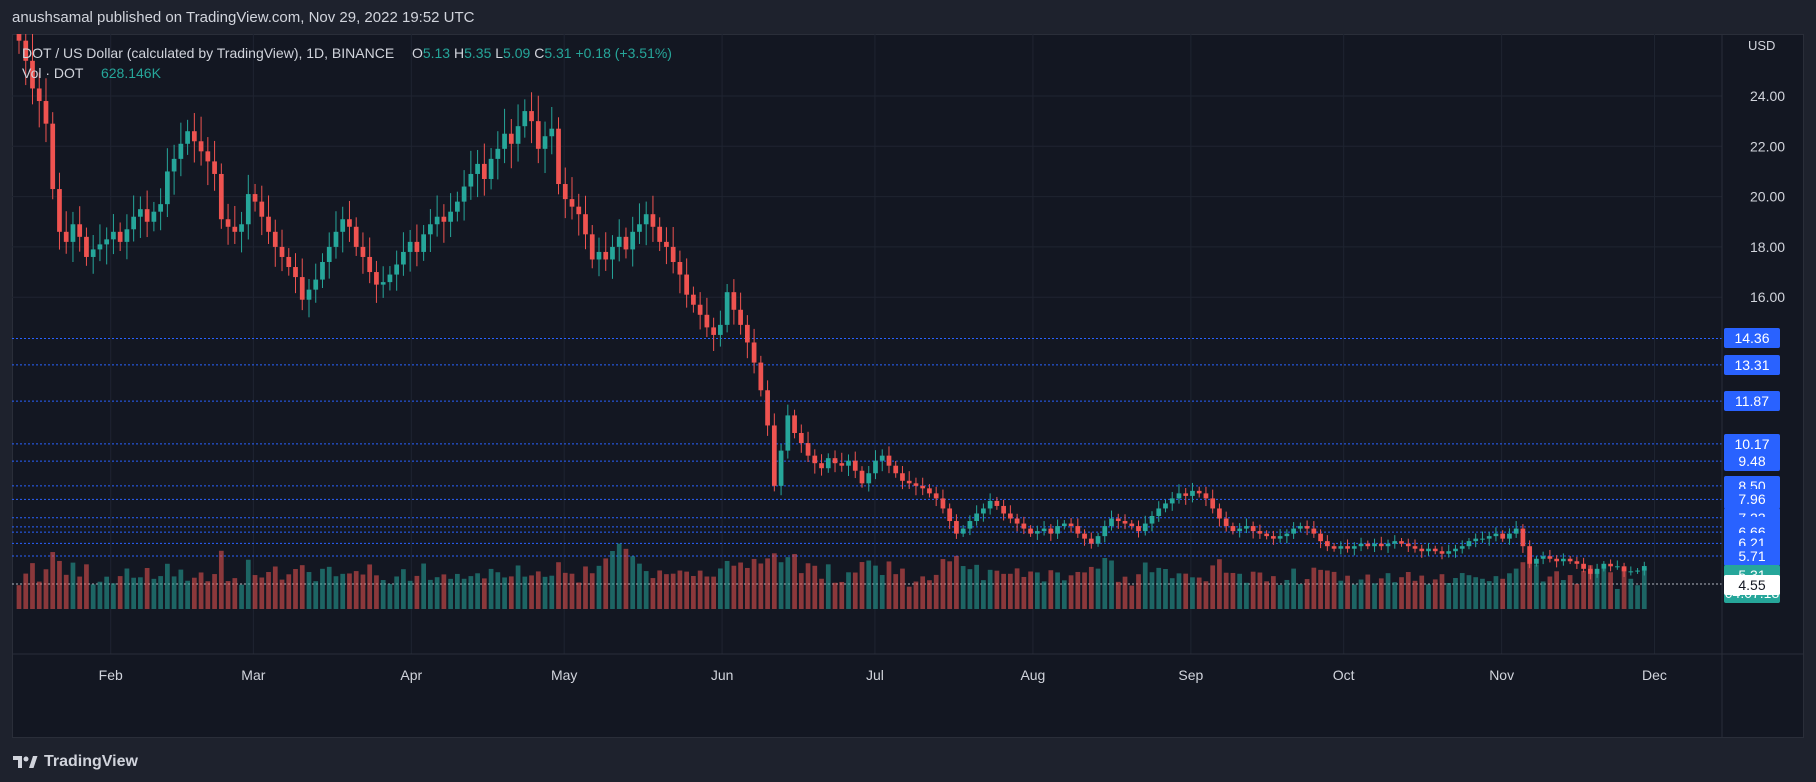 The width and height of the screenshot is (1816, 782). What do you see at coordinates (1752, 364) in the screenshot?
I see `level-price-tag: 13.31` at bounding box center [1752, 364].